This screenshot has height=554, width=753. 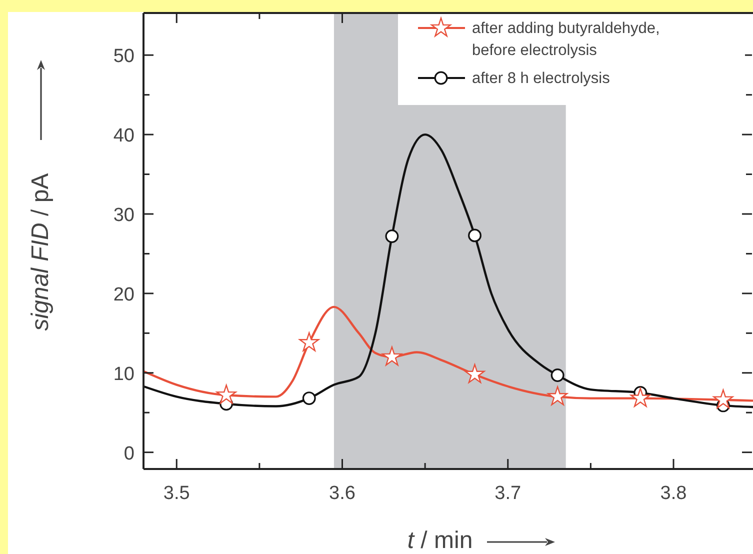 What do you see at coordinates (566, 39) in the screenshot?
I see `legend-label: after adding butyraldehyde, before electrolysis` at bounding box center [566, 39].